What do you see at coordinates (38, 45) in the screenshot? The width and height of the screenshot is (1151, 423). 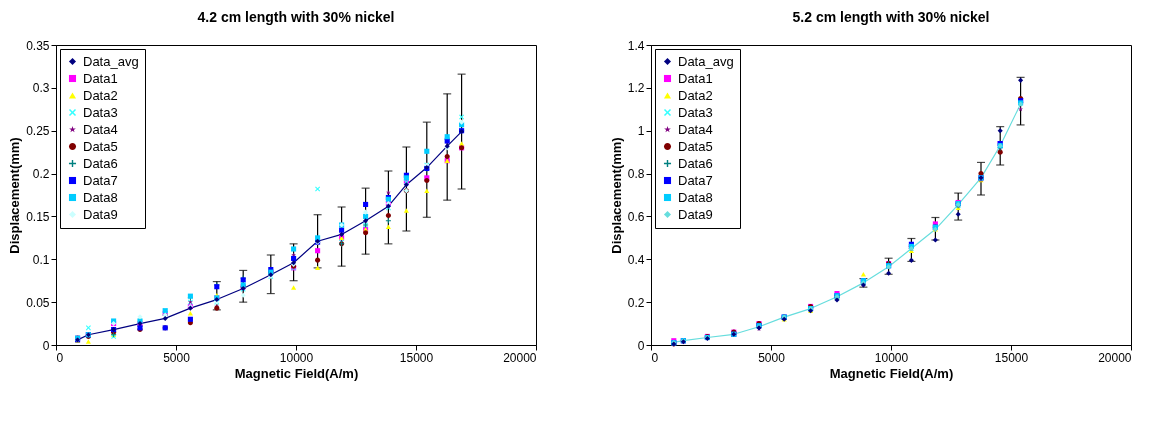 I see `y-tick-label: 0.35` at bounding box center [38, 45].